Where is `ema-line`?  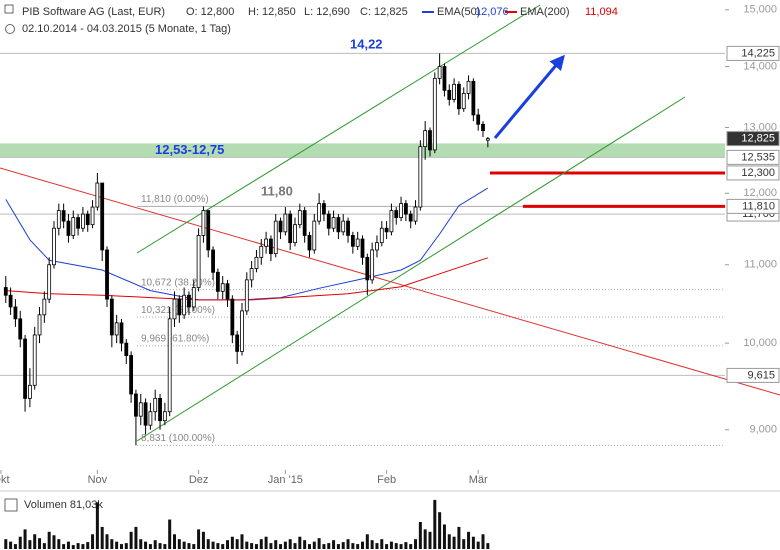
ema-line is located at coordinates (246, 279).